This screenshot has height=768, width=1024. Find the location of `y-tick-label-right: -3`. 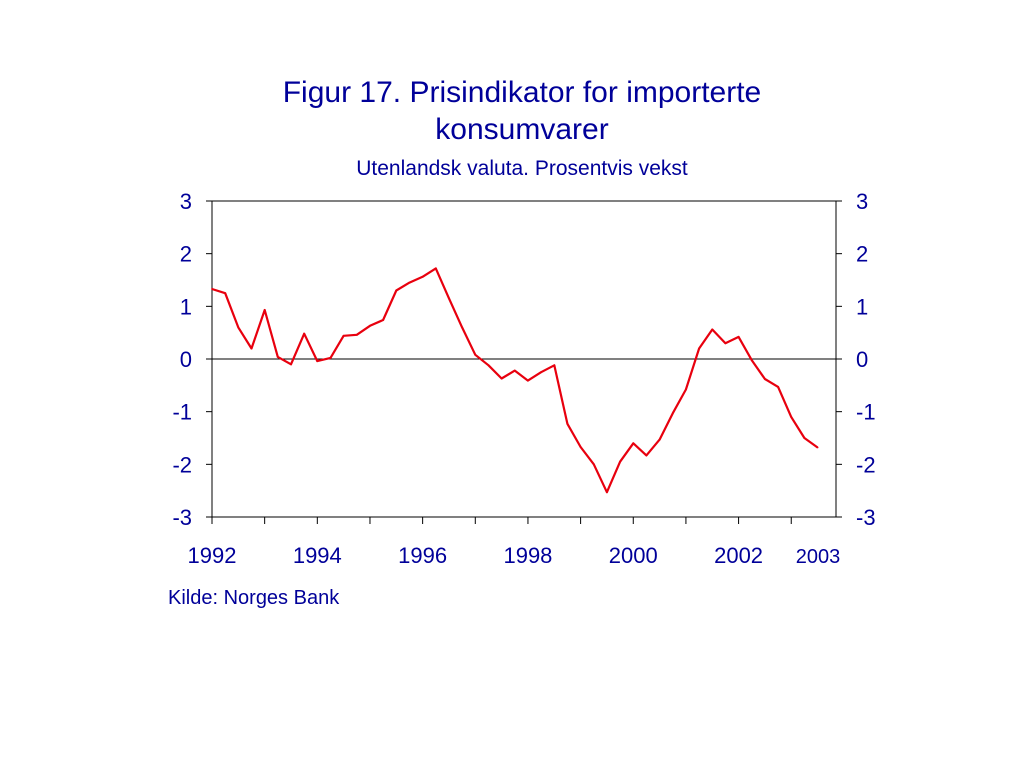

y-tick-label-right: -3 is located at coordinates (866, 517).